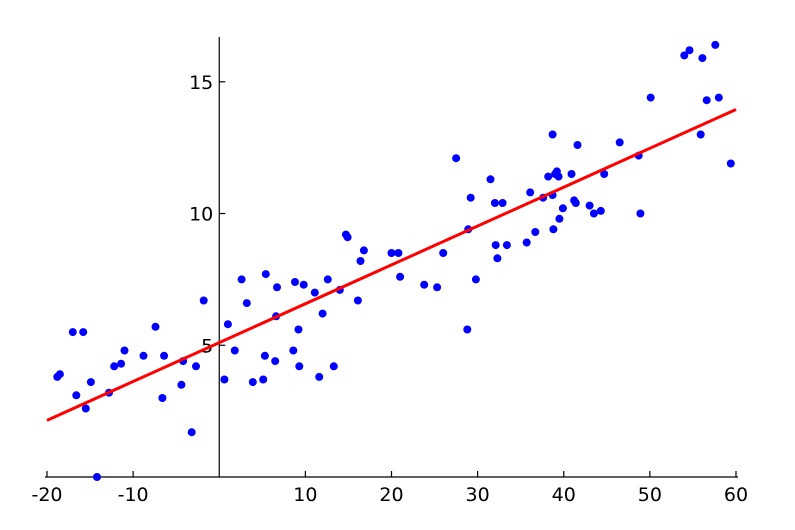 The image size is (795, 530). I want to click on x-tick-label: 60, so click(736, 495).